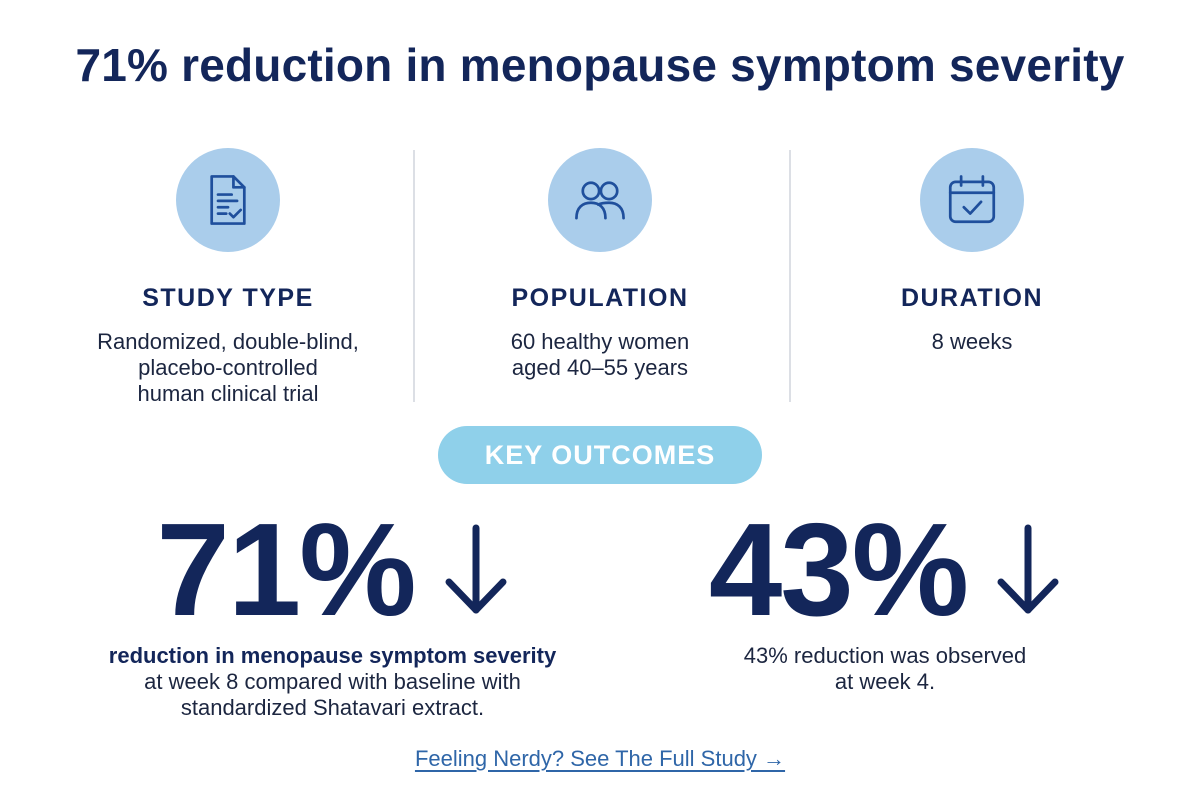 Image resolution: width=1200 pixels, height=800 pixels. What do you see at coordinates (228, 341) in the screenshot?
I see `stat-value-line: Randomized, double-blind,` at bounding box center [228, 341].